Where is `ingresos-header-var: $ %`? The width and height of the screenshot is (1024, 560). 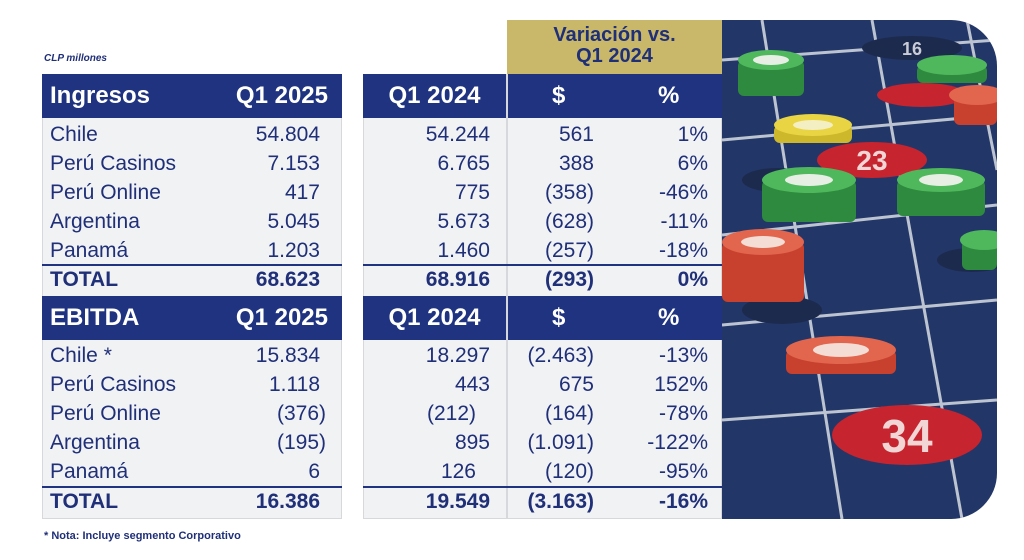 ingresos-header-var: $ % is located at coordinates (615, 96).